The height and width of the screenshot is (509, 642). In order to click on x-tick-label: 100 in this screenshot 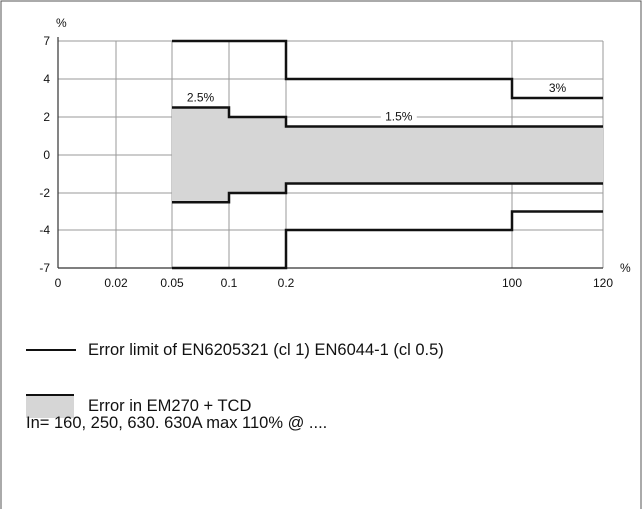, I will do `click(512, 283)`.